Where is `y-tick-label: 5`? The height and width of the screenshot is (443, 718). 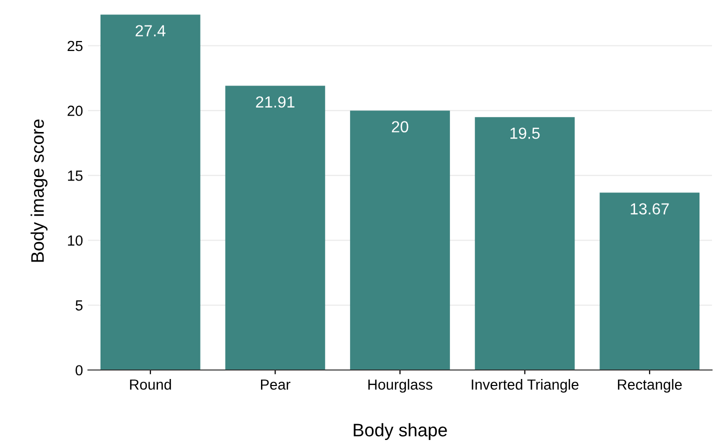 y-tick-label: 5 is located at coordinates (79, 305).